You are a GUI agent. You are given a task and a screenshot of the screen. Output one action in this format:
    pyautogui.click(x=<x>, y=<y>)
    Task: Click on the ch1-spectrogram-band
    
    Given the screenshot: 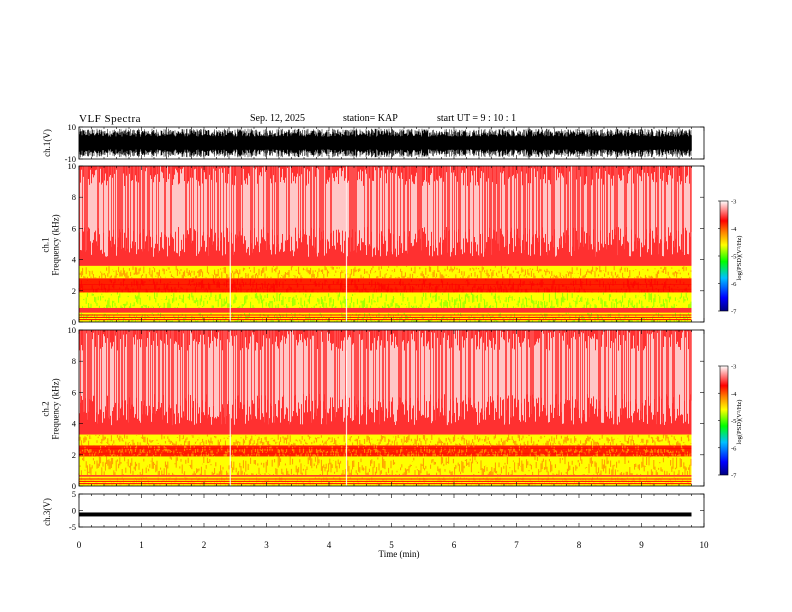 What is the action you would take?
    pyautogui.click(x=385, y=272)
    